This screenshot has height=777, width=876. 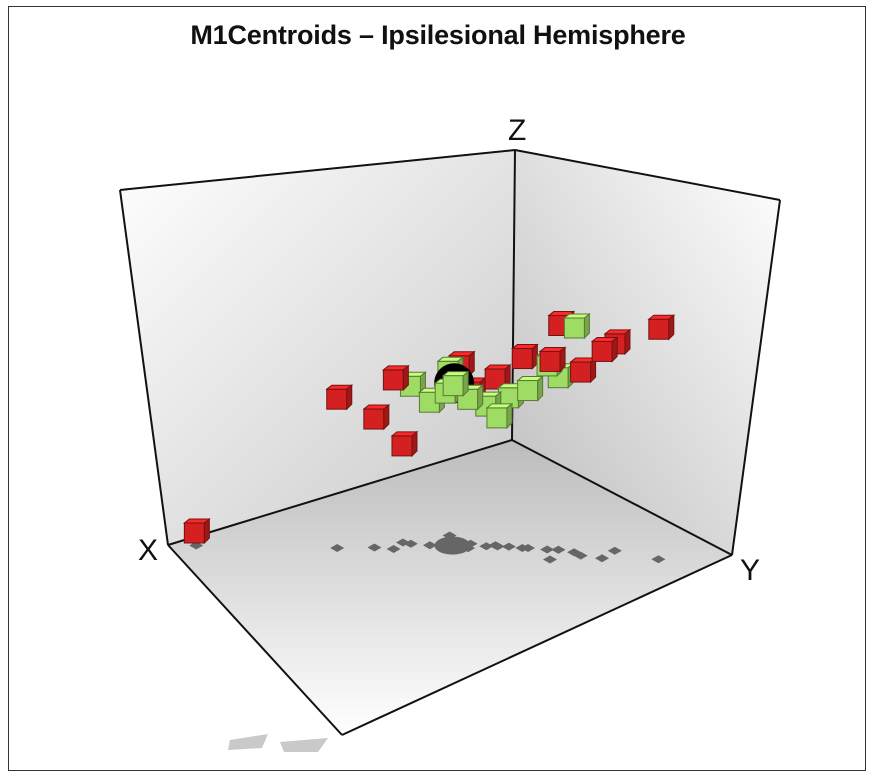 I want to click on axis-label-z: Z, so click(x=517, y=130).